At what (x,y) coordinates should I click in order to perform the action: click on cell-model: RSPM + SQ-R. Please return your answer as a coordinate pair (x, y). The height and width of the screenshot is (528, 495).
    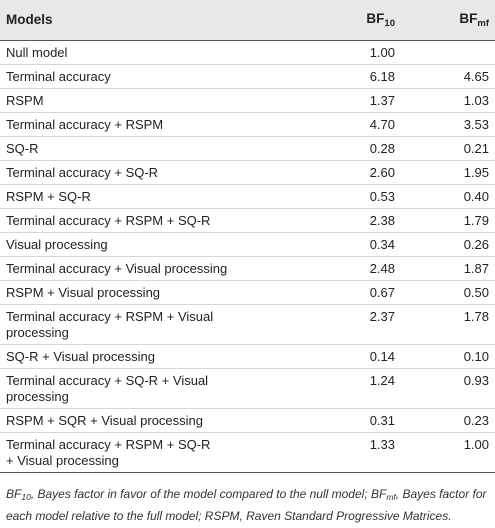
    Looking at the image, I should click on (158, 196).